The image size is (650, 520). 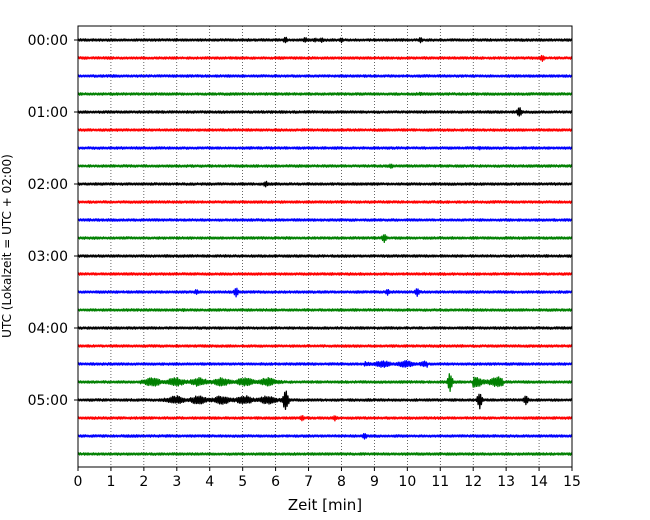 I want to click on y-axis: 00:00 01:00 02:00 03:00 04:00 05:00, so click(x=53, y=221).